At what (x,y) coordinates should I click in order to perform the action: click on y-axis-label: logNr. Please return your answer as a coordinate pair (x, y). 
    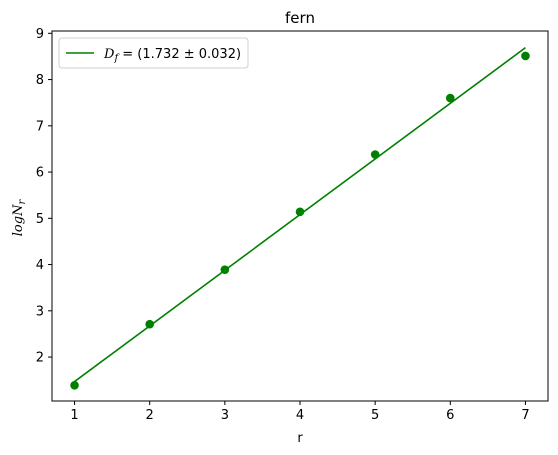
    Looking at the image, I should click on (19, 218).